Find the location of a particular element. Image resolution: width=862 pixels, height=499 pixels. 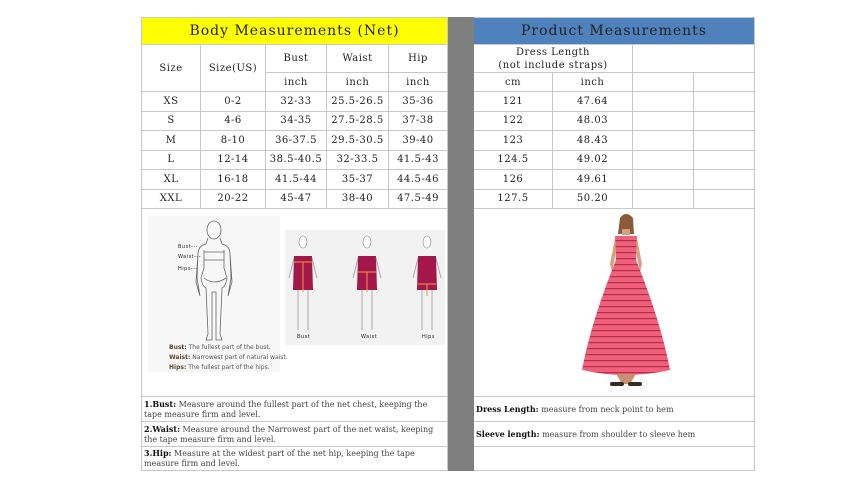

cell-length-cm: 122 is located at coordinates (513, 120).